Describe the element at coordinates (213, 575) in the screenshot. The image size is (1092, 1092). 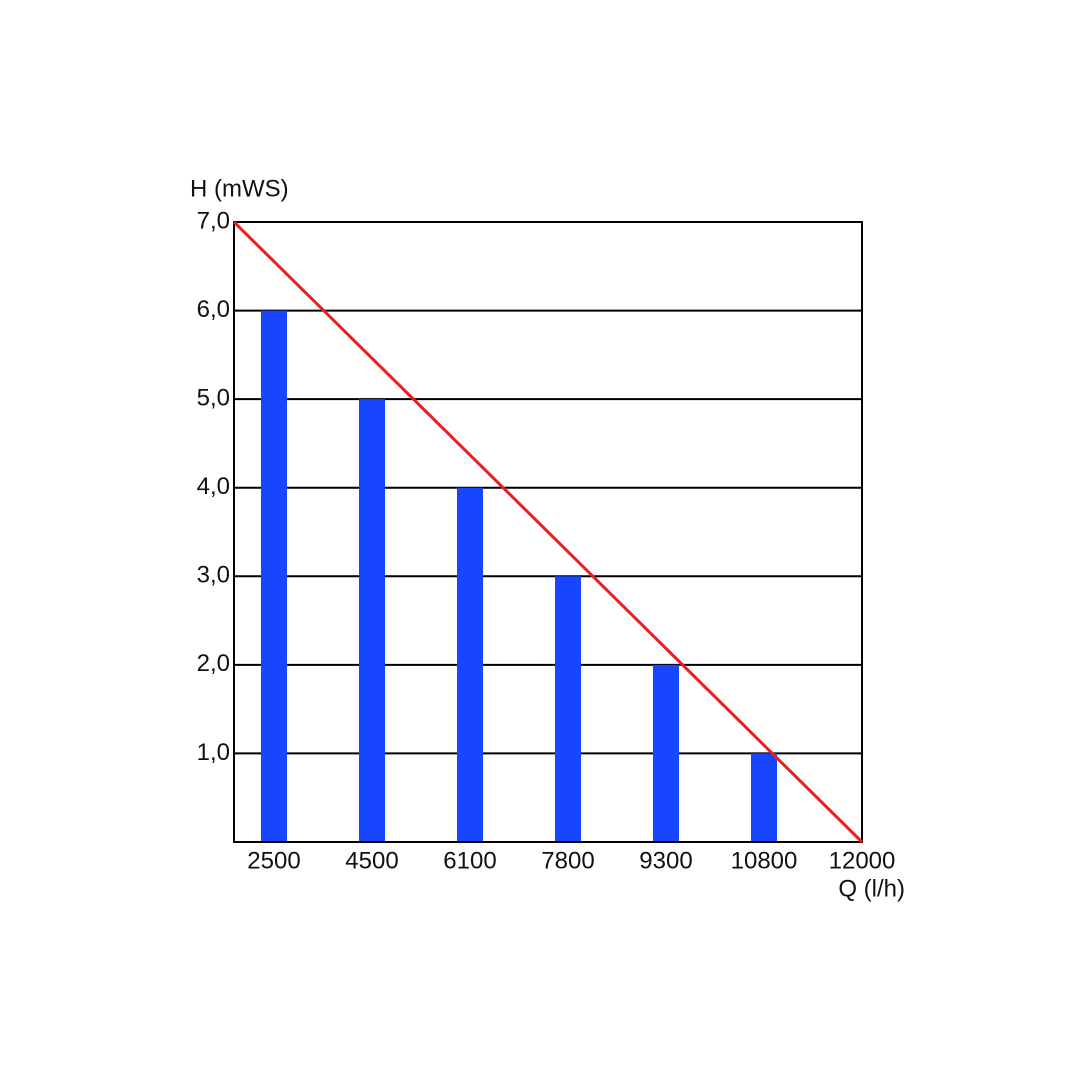
I see `y-tick-label: 3,0` at that location.